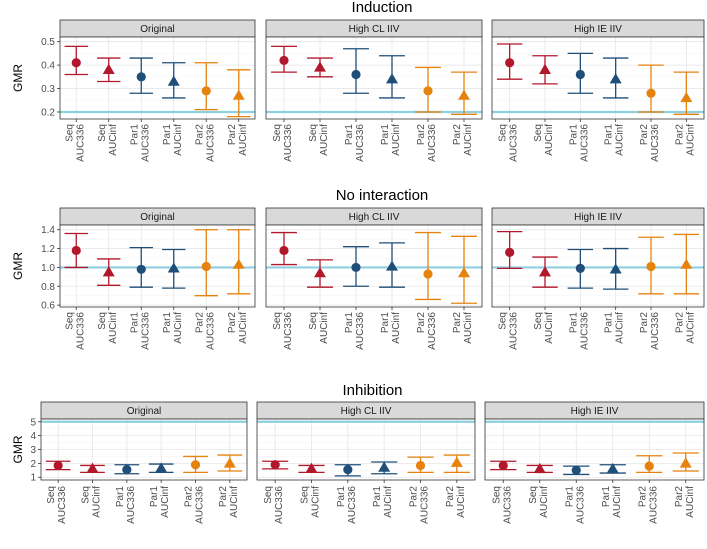 This screenshot has width=707, height=549. I want to click on y-tick-label: 4, so click(33, 436).